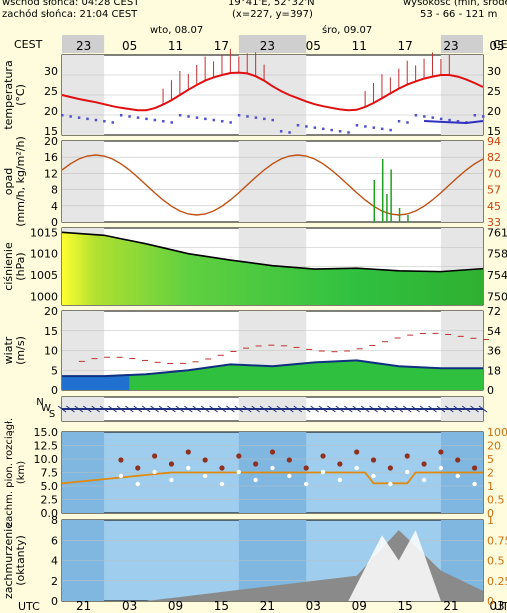 The image size is (507, 613). Describe the element at coordinates (490, 486) in the screenshot. I see `visibility-tick-right: 1` at that location.